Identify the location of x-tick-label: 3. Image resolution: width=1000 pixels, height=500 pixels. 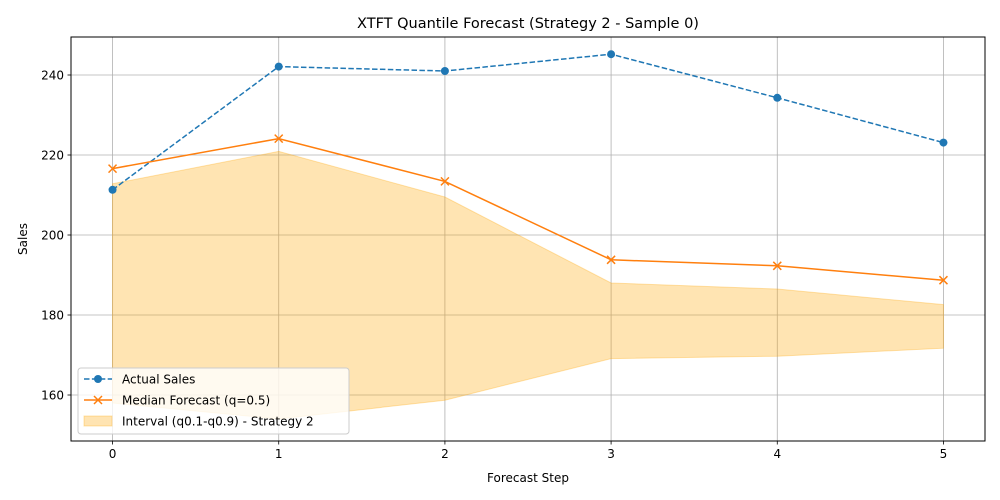
(611, 454).